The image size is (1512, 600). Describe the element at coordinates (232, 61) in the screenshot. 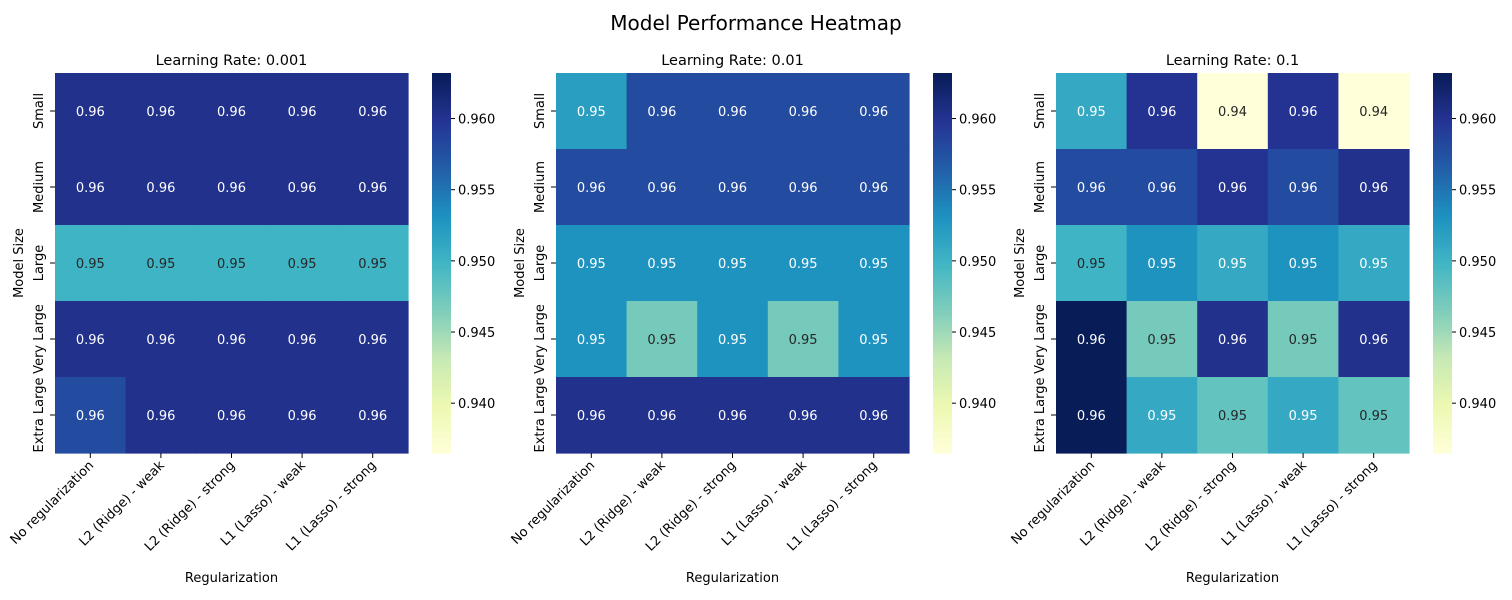

I see `subplot-title: Learning Rate: 0.001` at that location.